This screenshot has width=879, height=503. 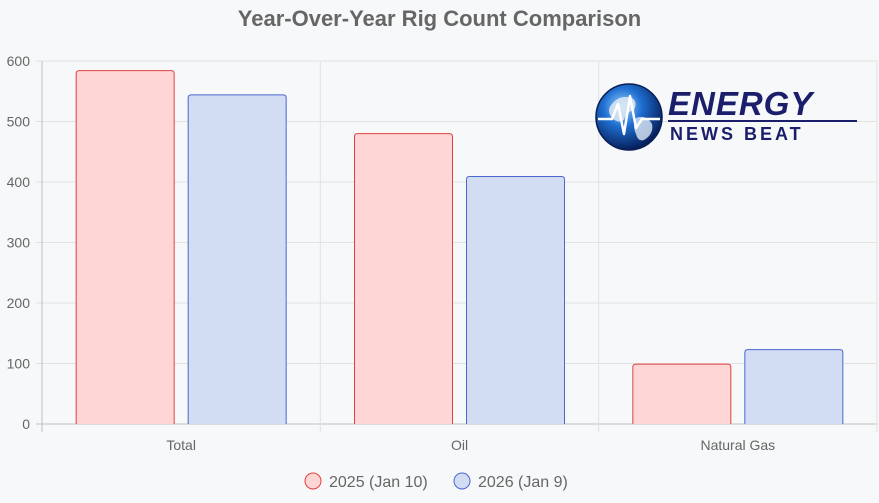 What do you see at coordinates (439, 18) in the screenshot?
I see `chart-title: Year-Over-Year Rig Count Comparison` at bounding box center [439, 18].